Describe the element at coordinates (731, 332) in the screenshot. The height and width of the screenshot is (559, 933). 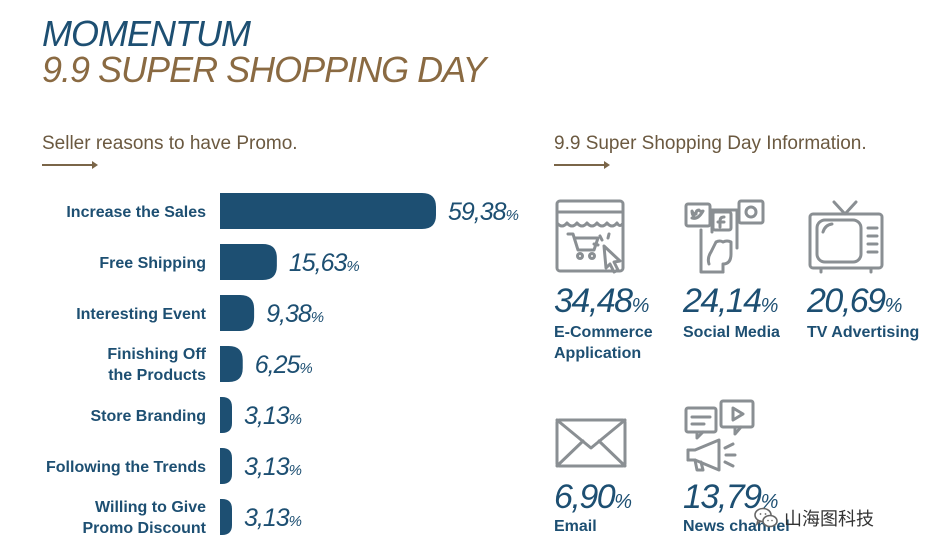
I see `info-label-social-media: Social Media` at that location.